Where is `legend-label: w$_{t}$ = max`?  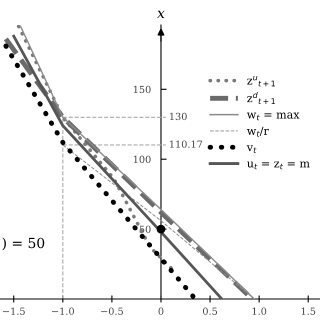 legend-label: w$_{t}$ = max is located at coordinates (273, 116).